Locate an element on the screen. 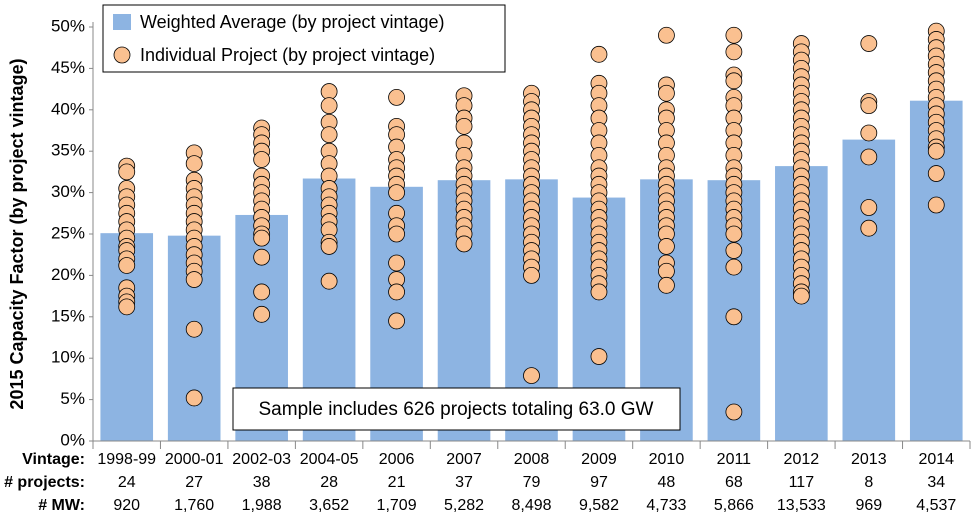 This screenshot has height=525, width=975. y-tick-label: 35% is located at coordinates (68, 150).